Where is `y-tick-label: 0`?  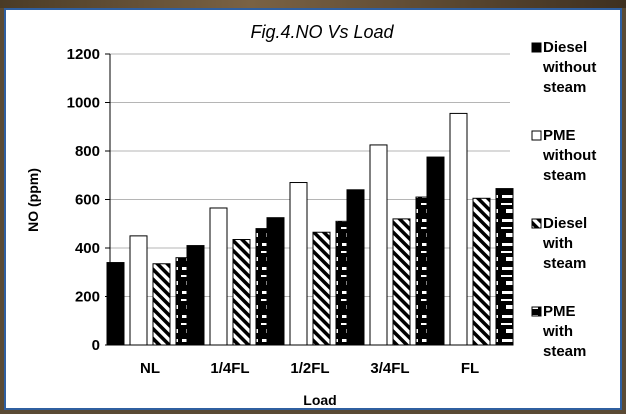
y-tick-label: 0 is located at coordinates (96, 345).